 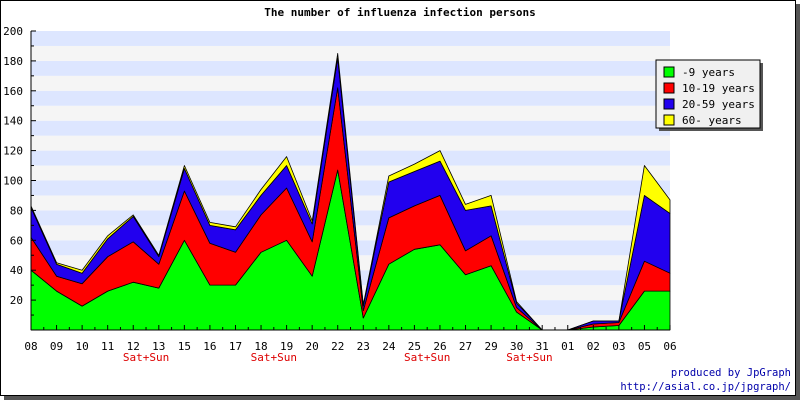 What do you see at coordinates (712, 120) in the screenshot?
I see `legend-label-3: 60- years` at bounding box center [712, 120].